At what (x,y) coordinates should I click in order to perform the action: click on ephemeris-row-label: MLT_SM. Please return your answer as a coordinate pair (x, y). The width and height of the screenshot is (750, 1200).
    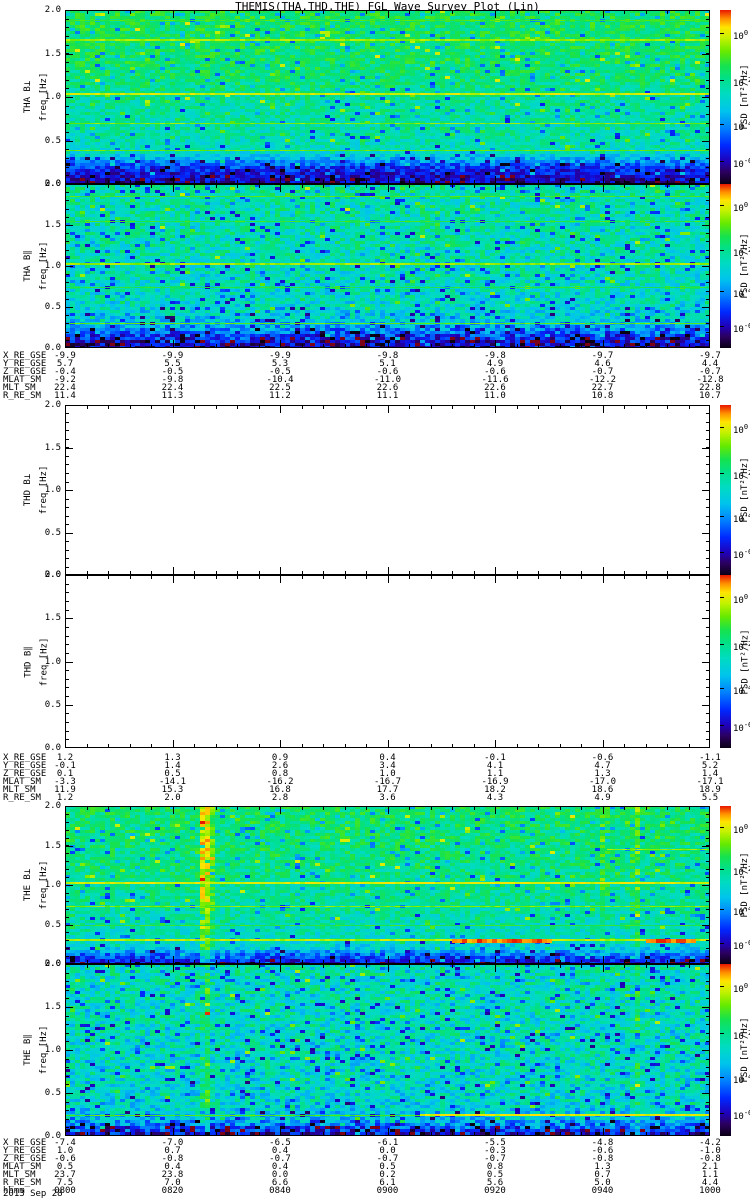
    Looking at the image, I should click on (19, 388).